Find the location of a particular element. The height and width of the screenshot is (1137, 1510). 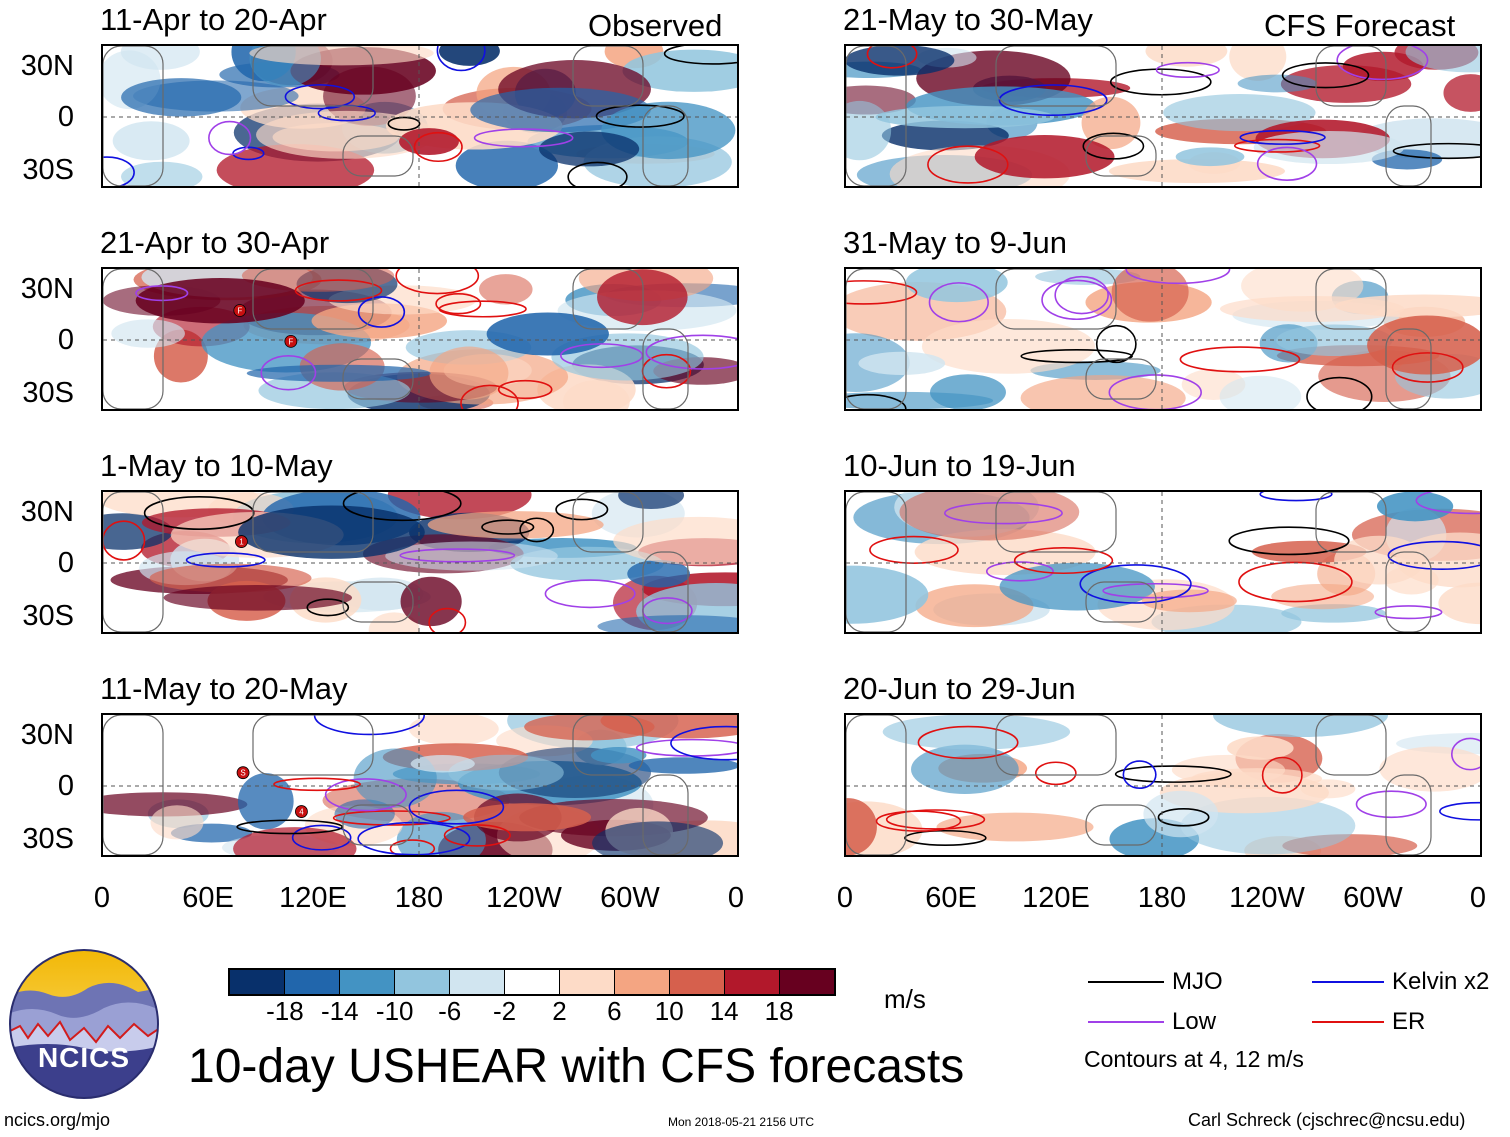

colorbar is located at coordinates (532, 982).